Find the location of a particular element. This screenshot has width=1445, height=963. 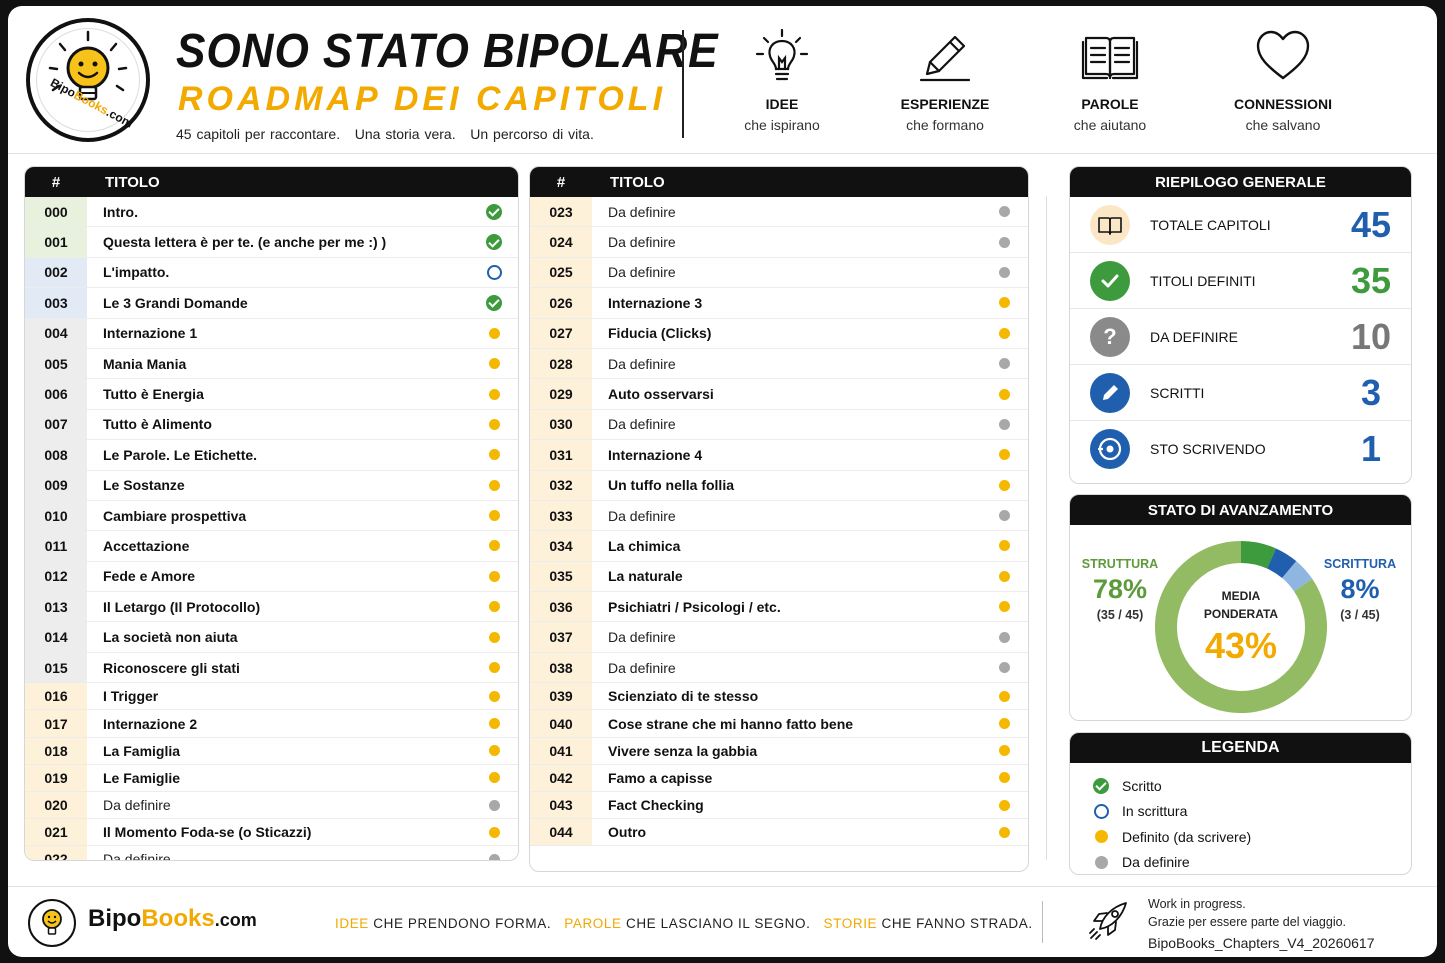

chapter-number: 033 is located at coordinates (561, 515).